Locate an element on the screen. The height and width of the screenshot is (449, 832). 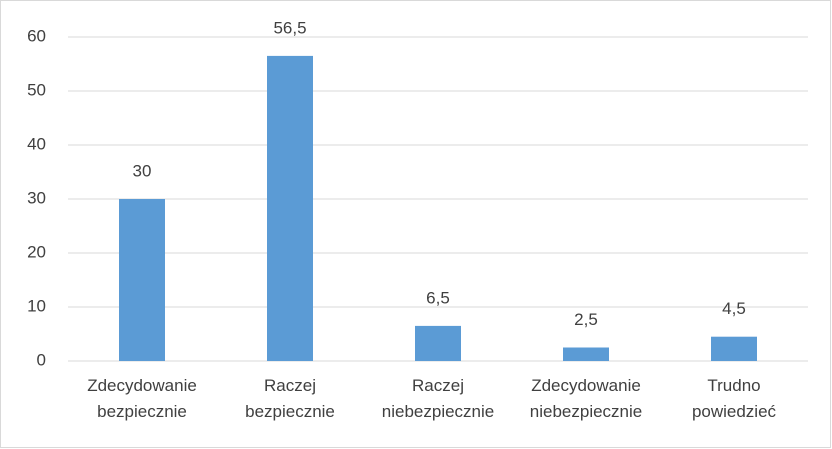
value-label: 4,5 is located at coordinates (734, 308).